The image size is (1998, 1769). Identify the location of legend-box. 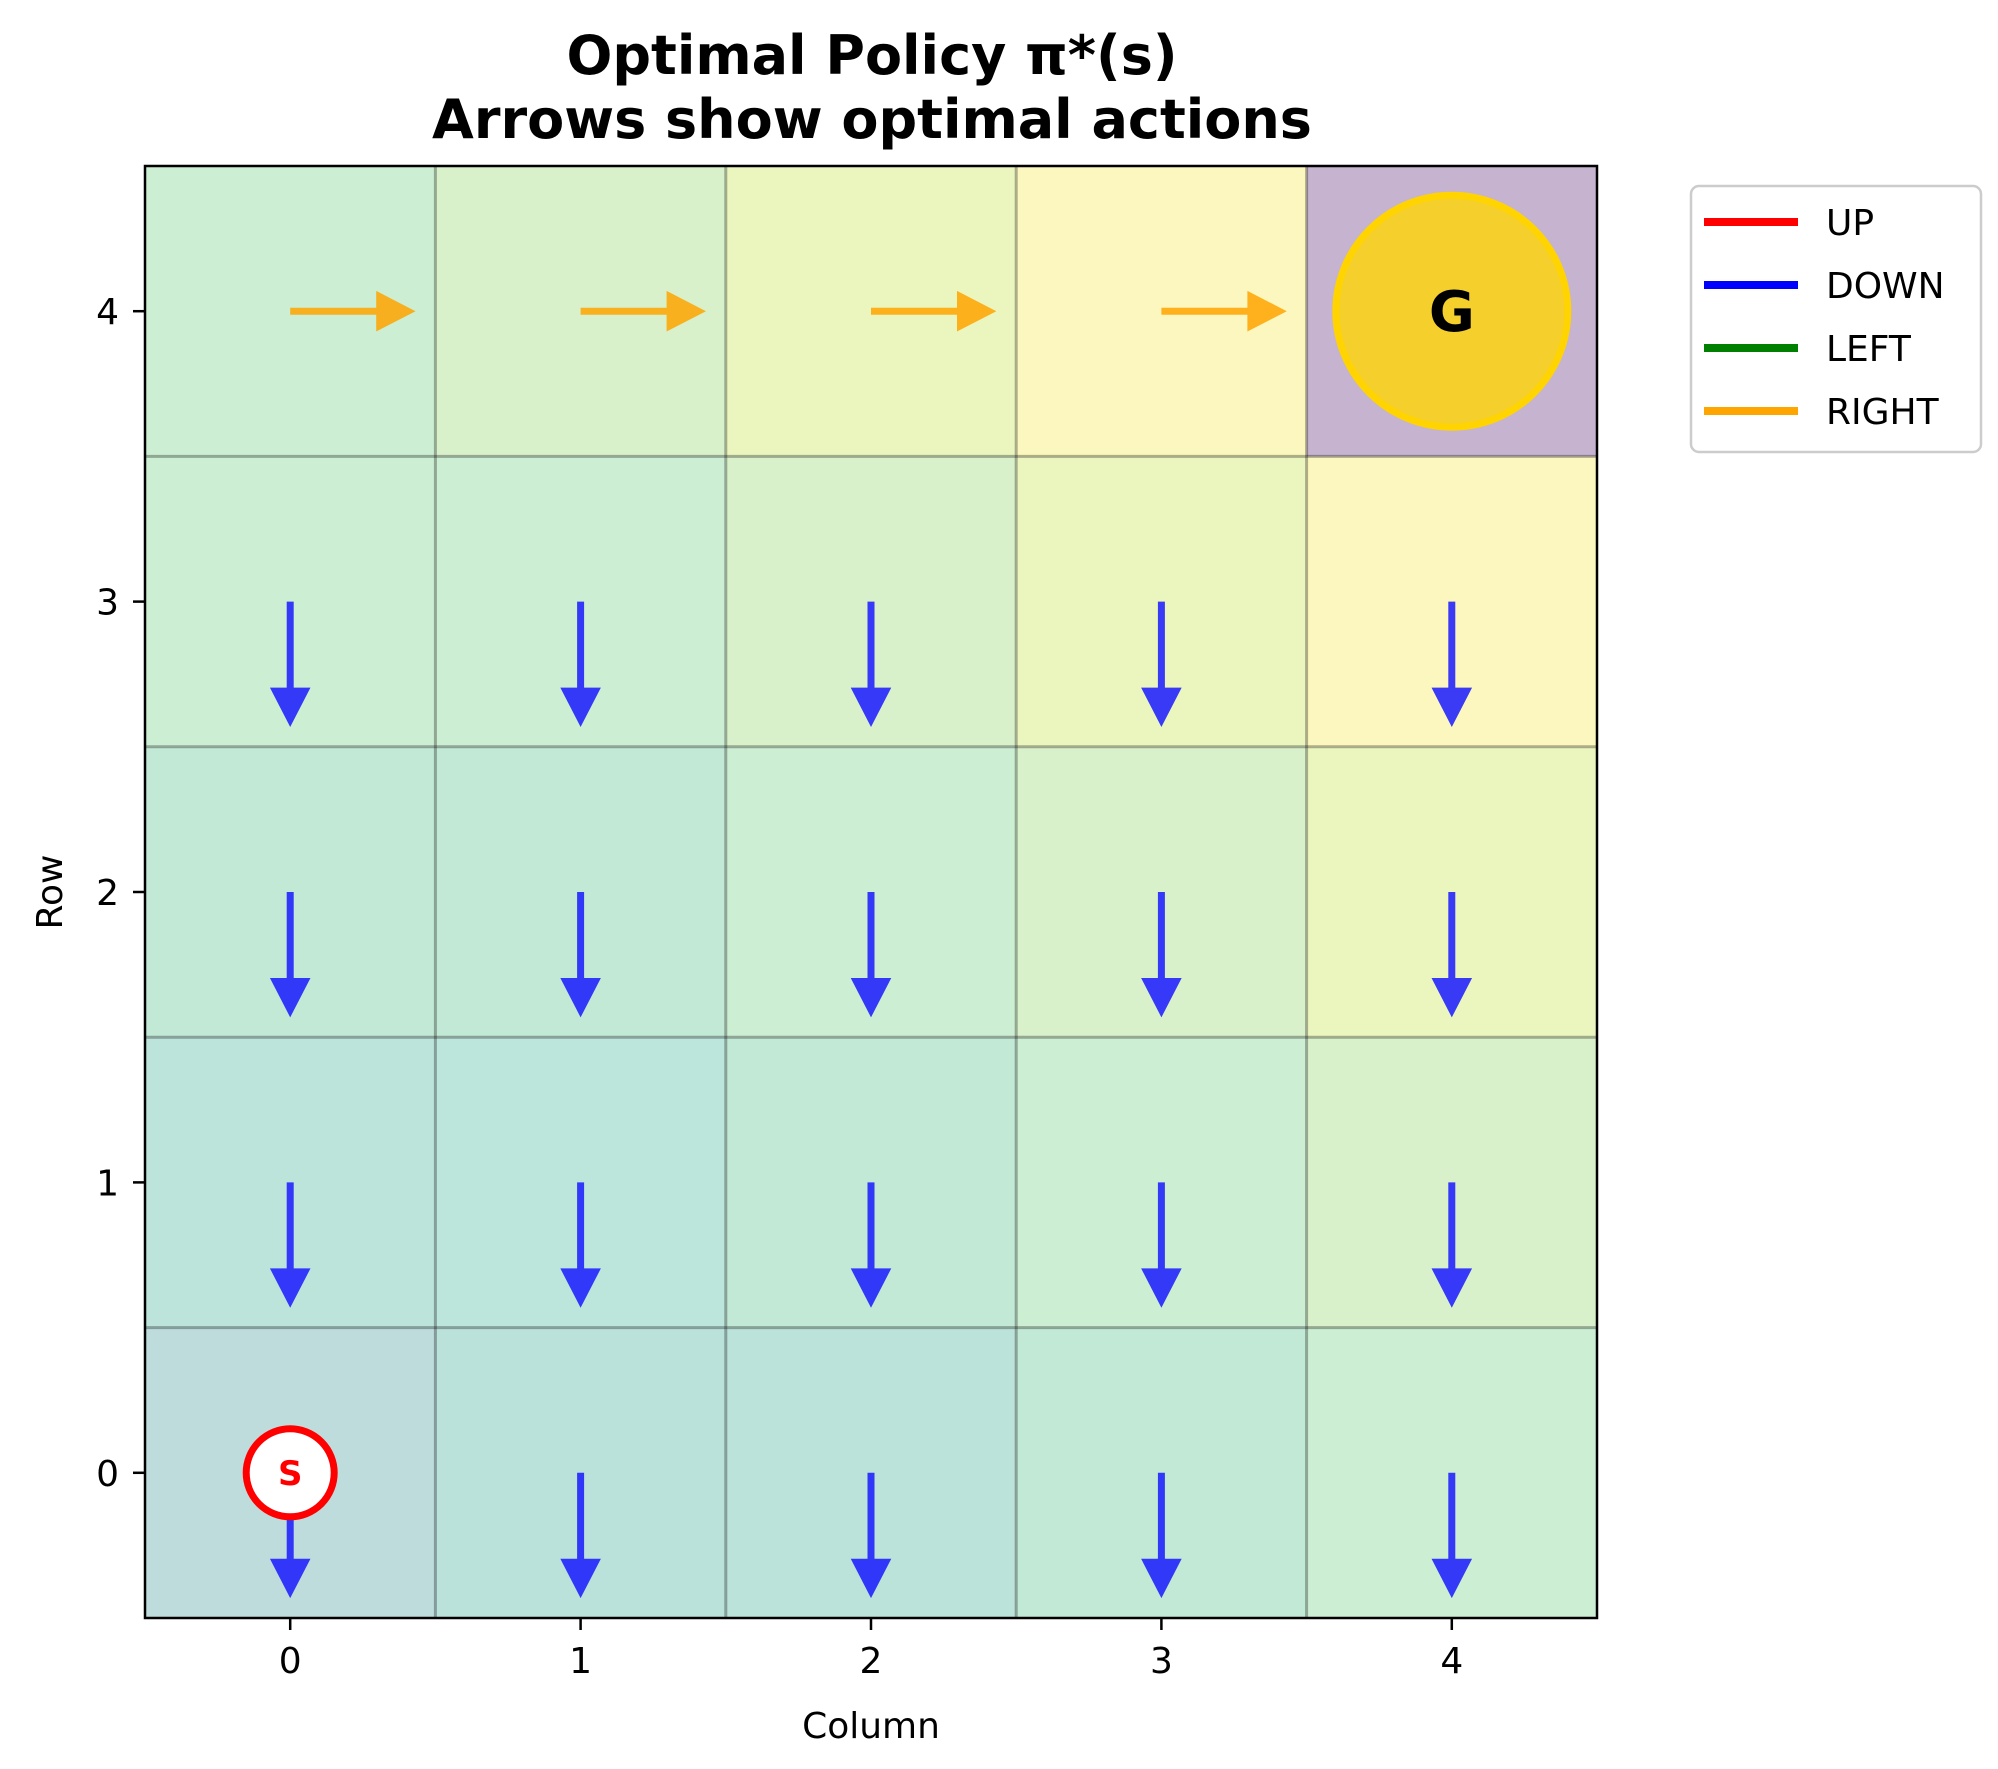
(1836, 319).